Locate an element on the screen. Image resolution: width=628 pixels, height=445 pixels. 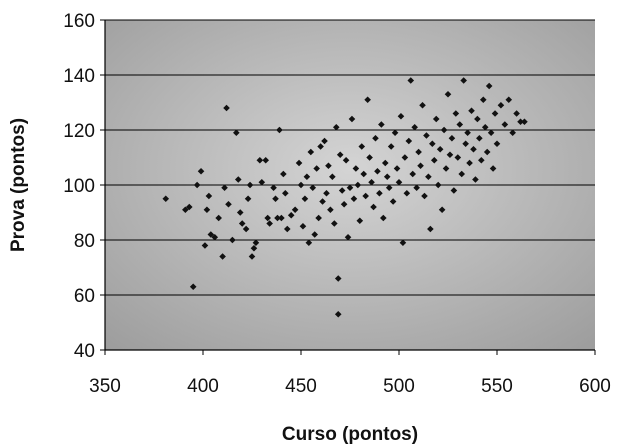
x-tick-label: 500 is located at coordinates (399, 386).